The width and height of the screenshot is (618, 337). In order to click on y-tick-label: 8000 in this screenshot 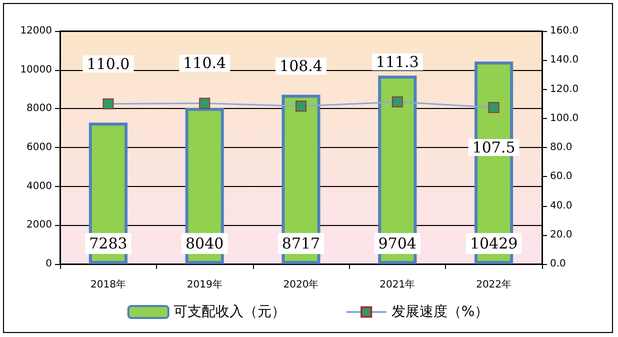, I will do `click(39, 108)`.